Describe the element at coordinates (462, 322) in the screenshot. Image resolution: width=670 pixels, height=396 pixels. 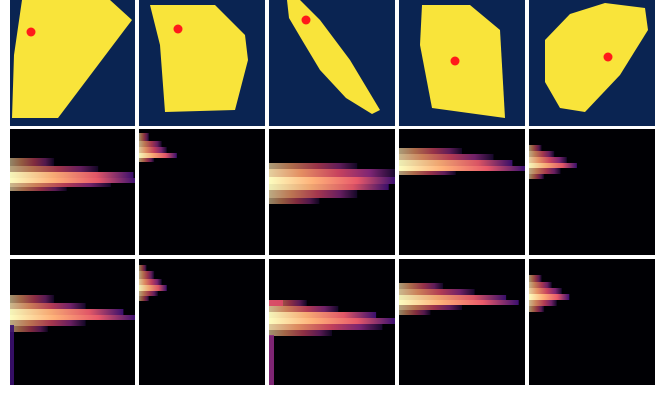
I see `spectrum-panel-r2-c4` at that location.